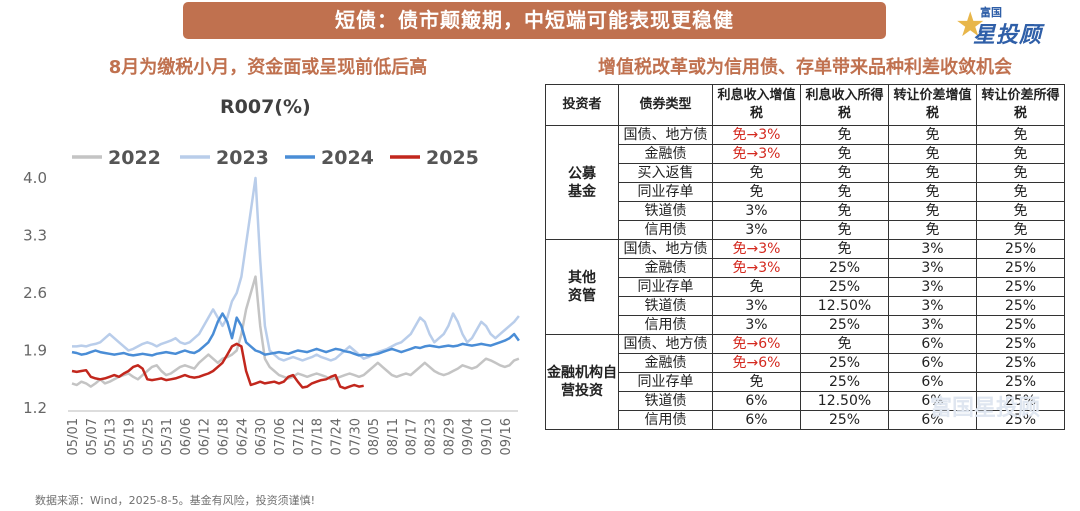 This screenshot has height=511, width=1080. Describe the element at coordinates (412, 436) in the screenshot. I see `x-tick-label: 08/17` at that location.